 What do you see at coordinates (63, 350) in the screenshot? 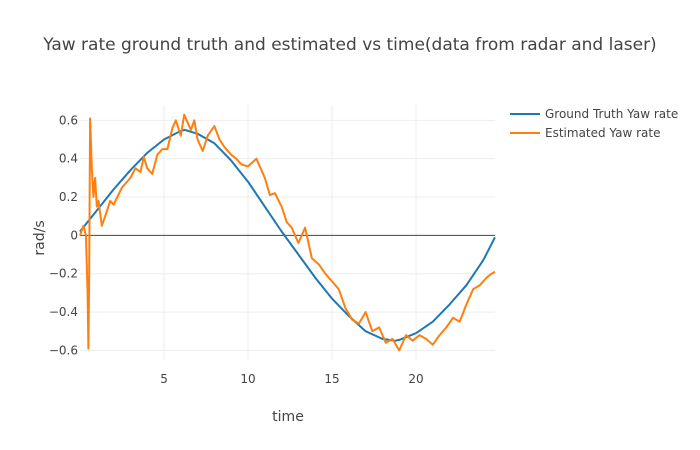
I see `y-tick-label: −0.6` at bounding box center [63, 350].